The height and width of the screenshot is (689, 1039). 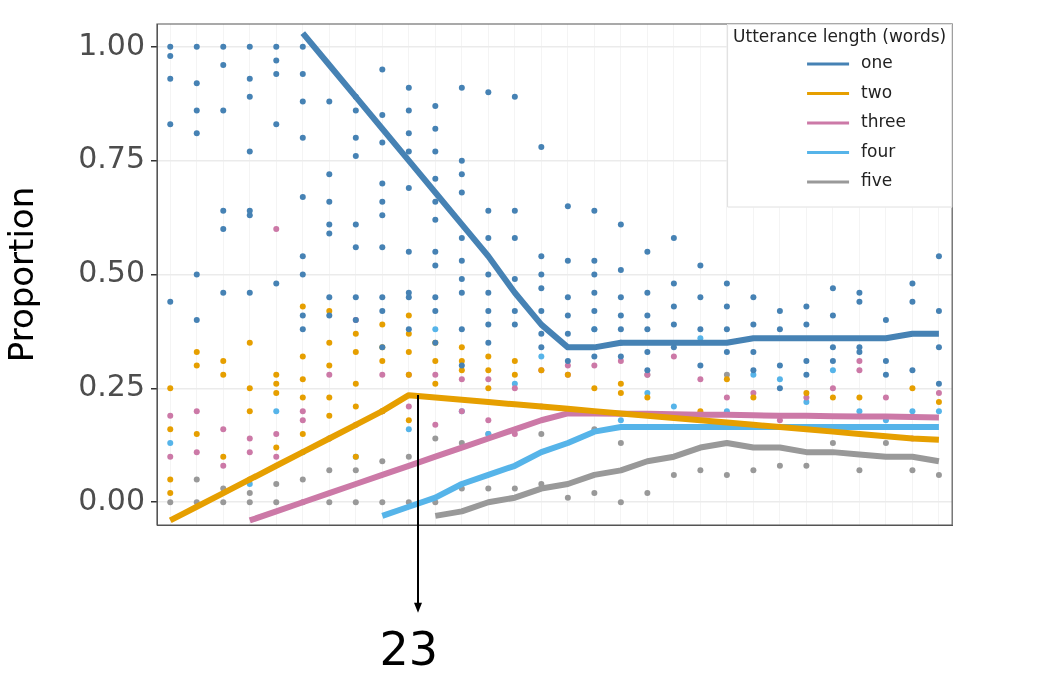 I want to click on legend-label: one, so click(x=877, y=62).